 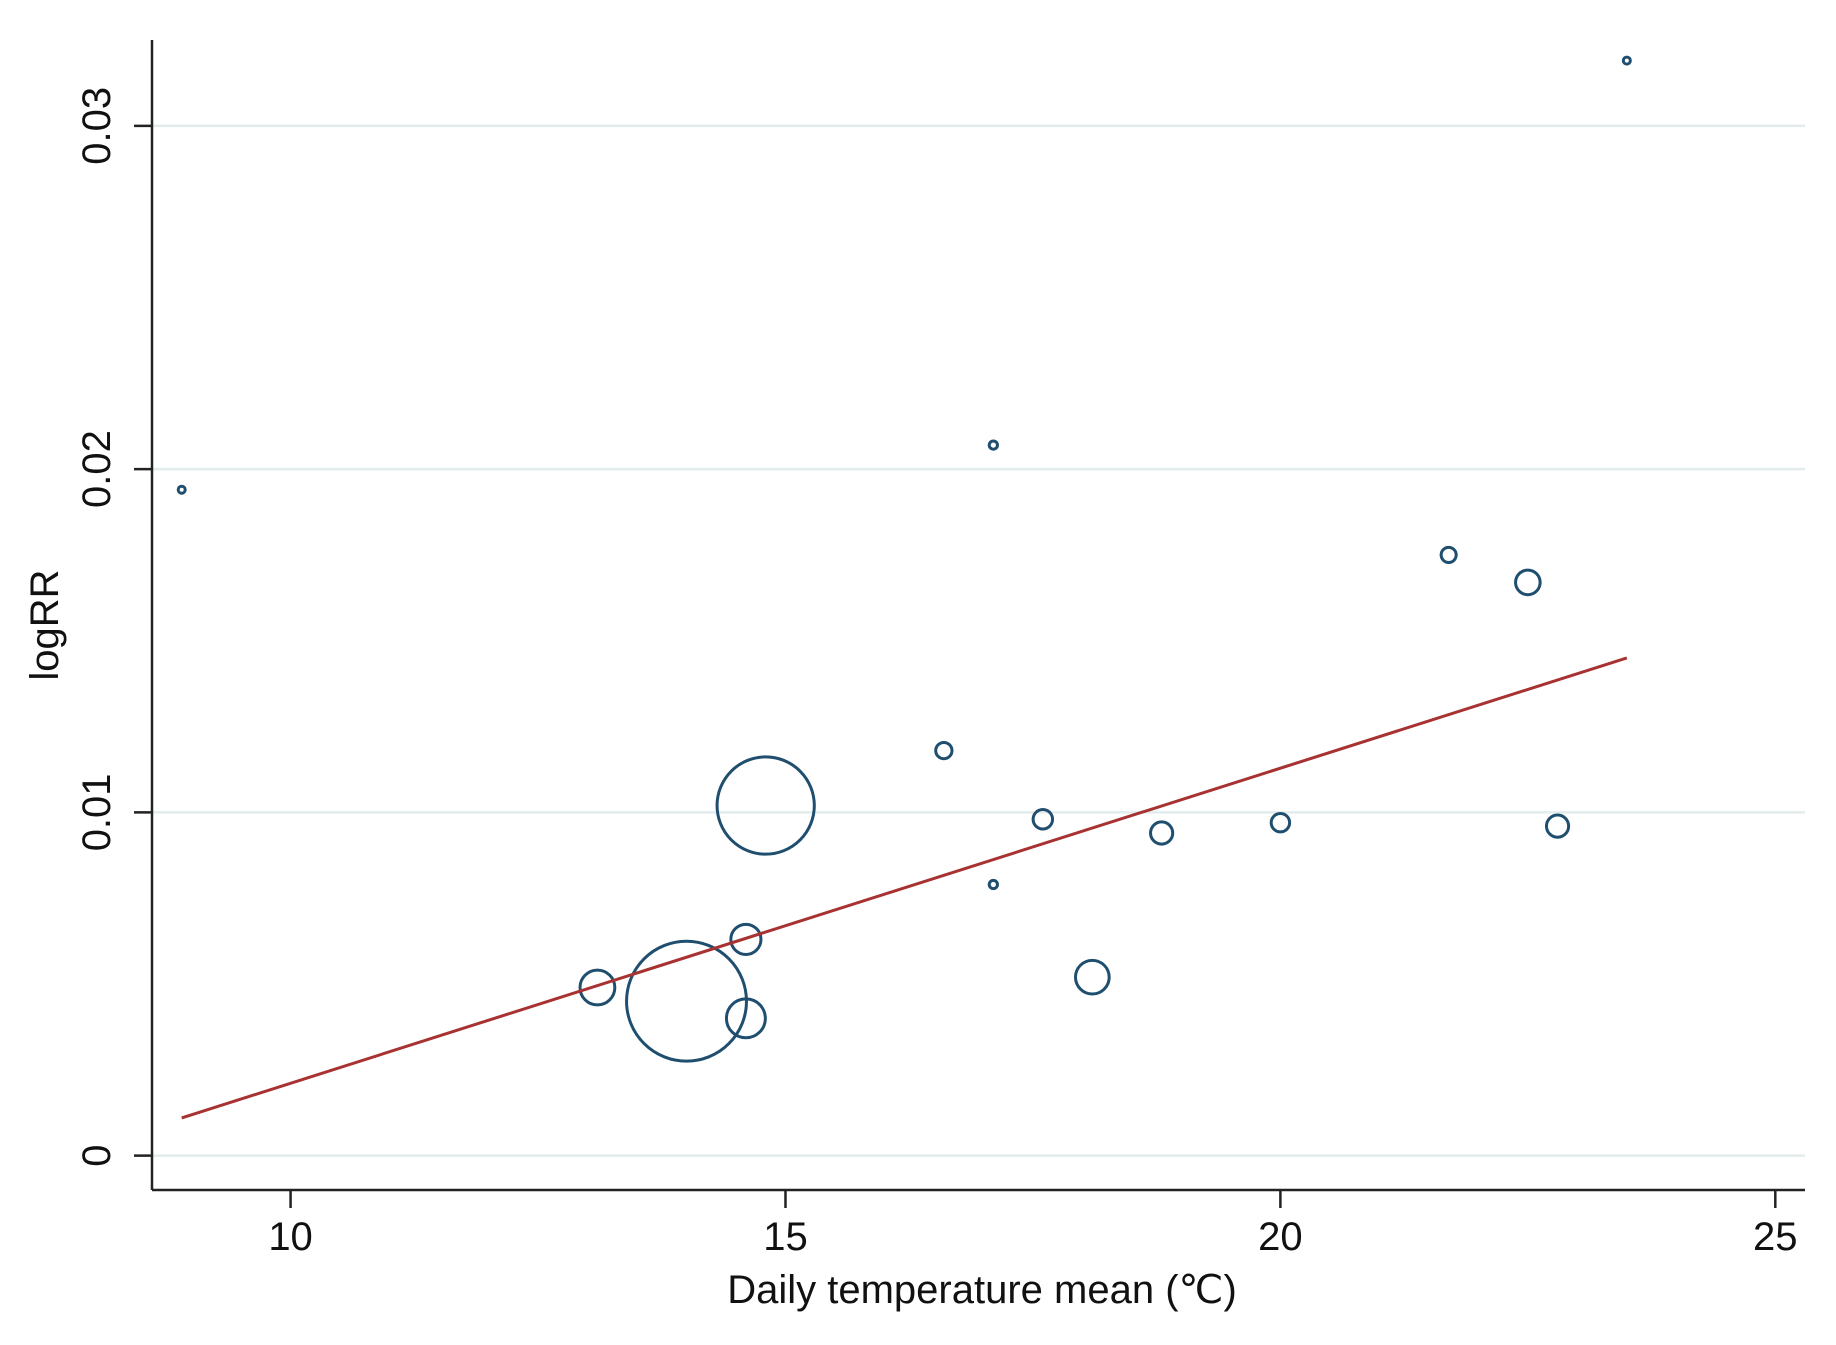 I want to click on x-tick-label-1: 15, so click(x=785, y=1237).